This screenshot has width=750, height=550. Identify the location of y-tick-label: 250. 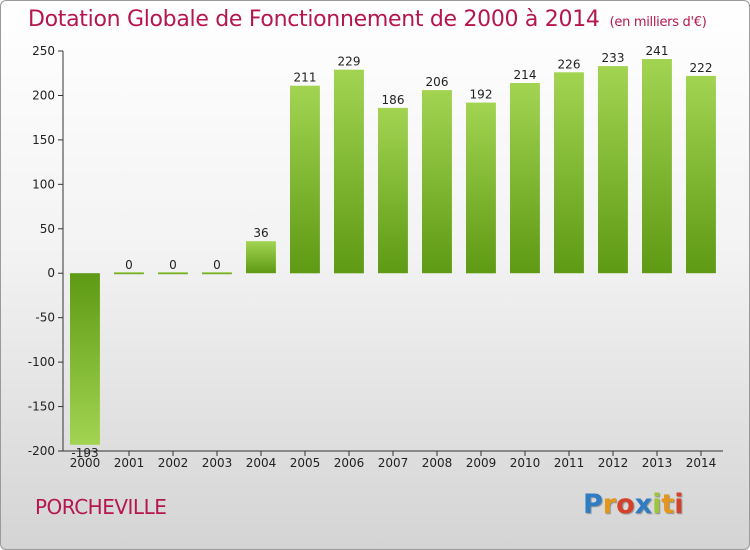
(43, 51).